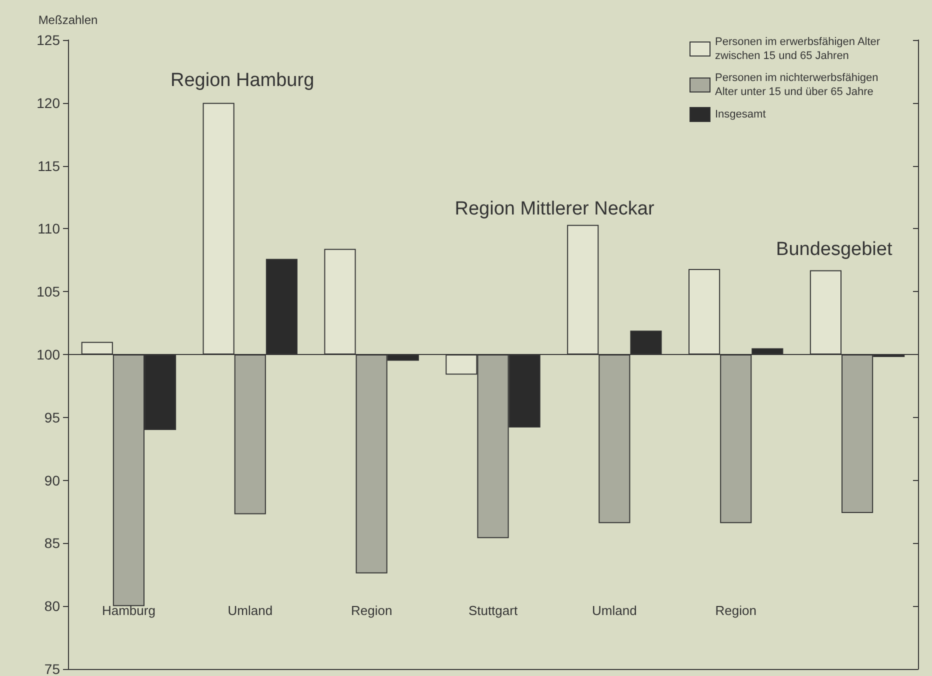 The image size is (932, 676). What do you see at coordinates (493, 610) in the screenshot?
I see `x-tick-label: Stuttgart` at bounding box center [493, 610].